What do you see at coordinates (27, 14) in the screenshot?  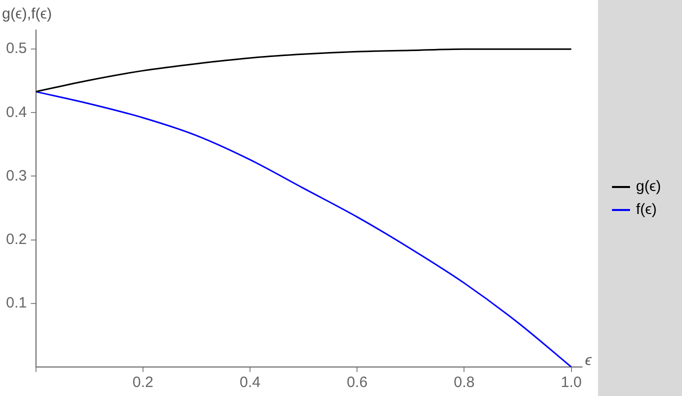 I see `y-axis-title: g(ϵ),f(ϵ)` at bounding box center [27, 14].